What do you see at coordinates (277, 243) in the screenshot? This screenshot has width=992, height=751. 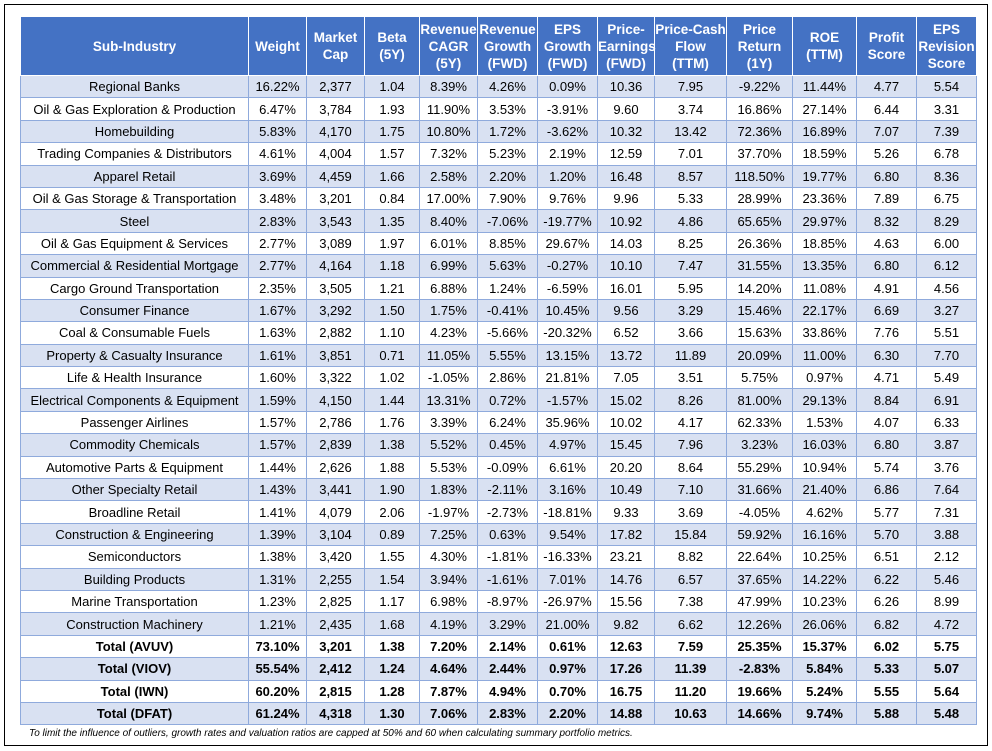 I see `value-cell: 2.77%` at bounding box center [277, 243].